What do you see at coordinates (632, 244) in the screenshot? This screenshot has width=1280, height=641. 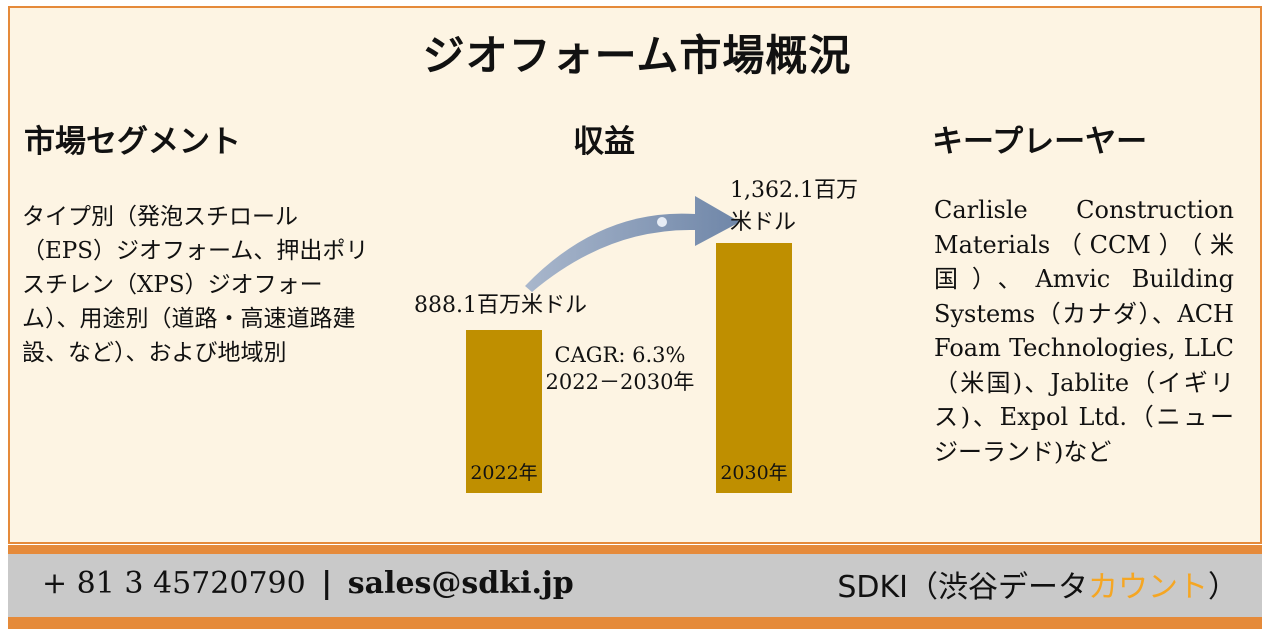 I see `growth-arrow` at bounding box center [632, 244].